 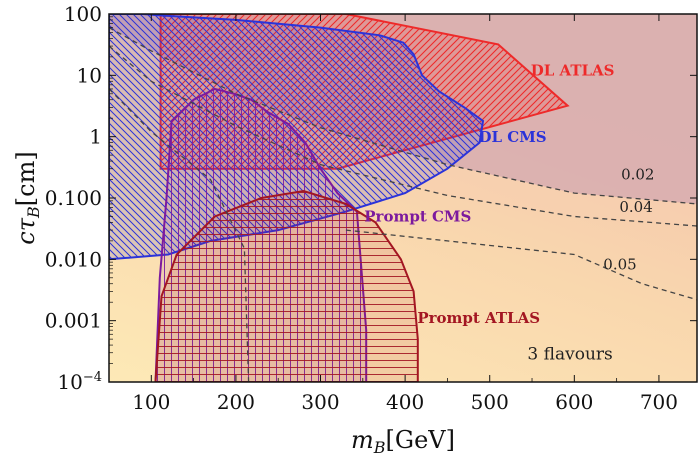 I want to click on annotation-dl-cms: DL CMS, so click(x=512, y=137).